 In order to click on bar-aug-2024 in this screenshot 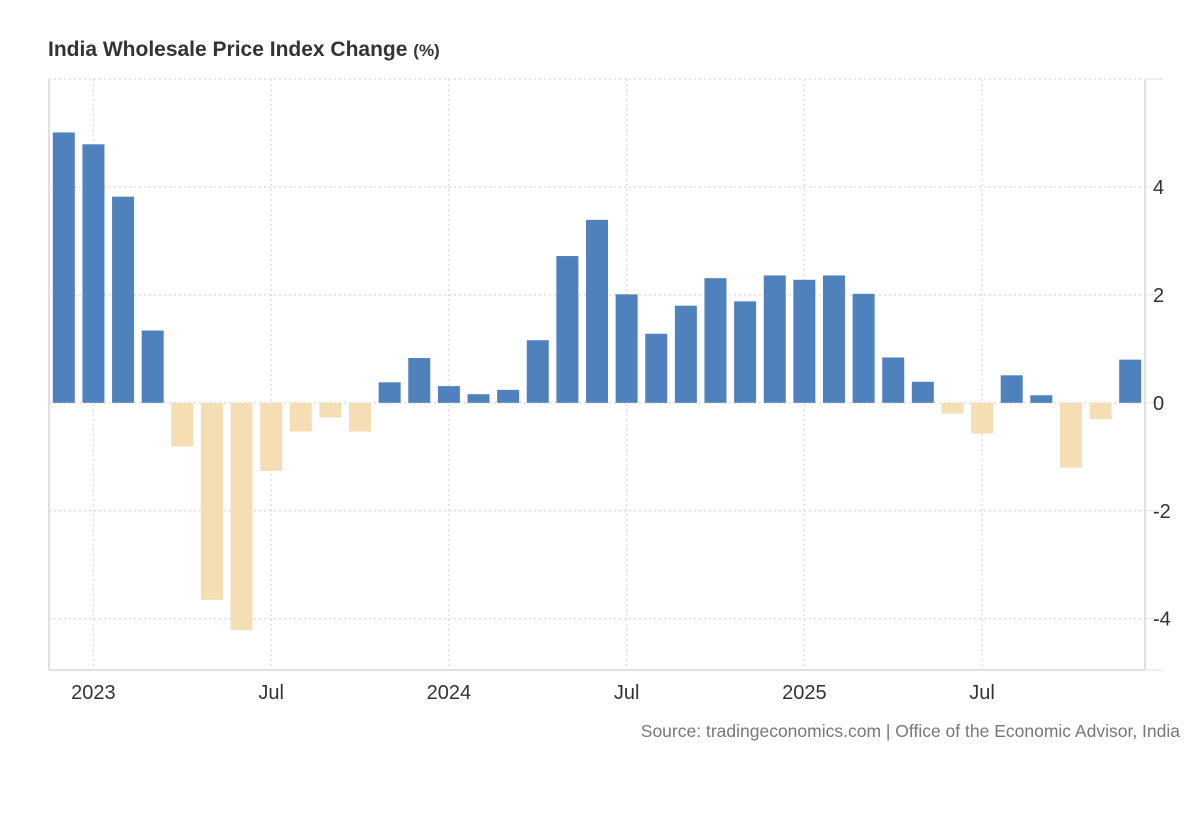, I will do `click(656, 368)`.